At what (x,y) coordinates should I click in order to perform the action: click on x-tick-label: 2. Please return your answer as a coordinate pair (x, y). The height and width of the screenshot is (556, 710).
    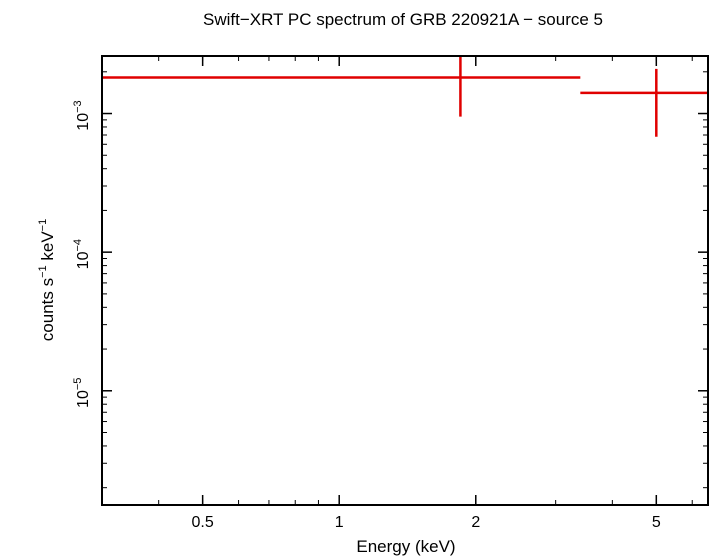
    Looking at the image, I should click on (475, 522).